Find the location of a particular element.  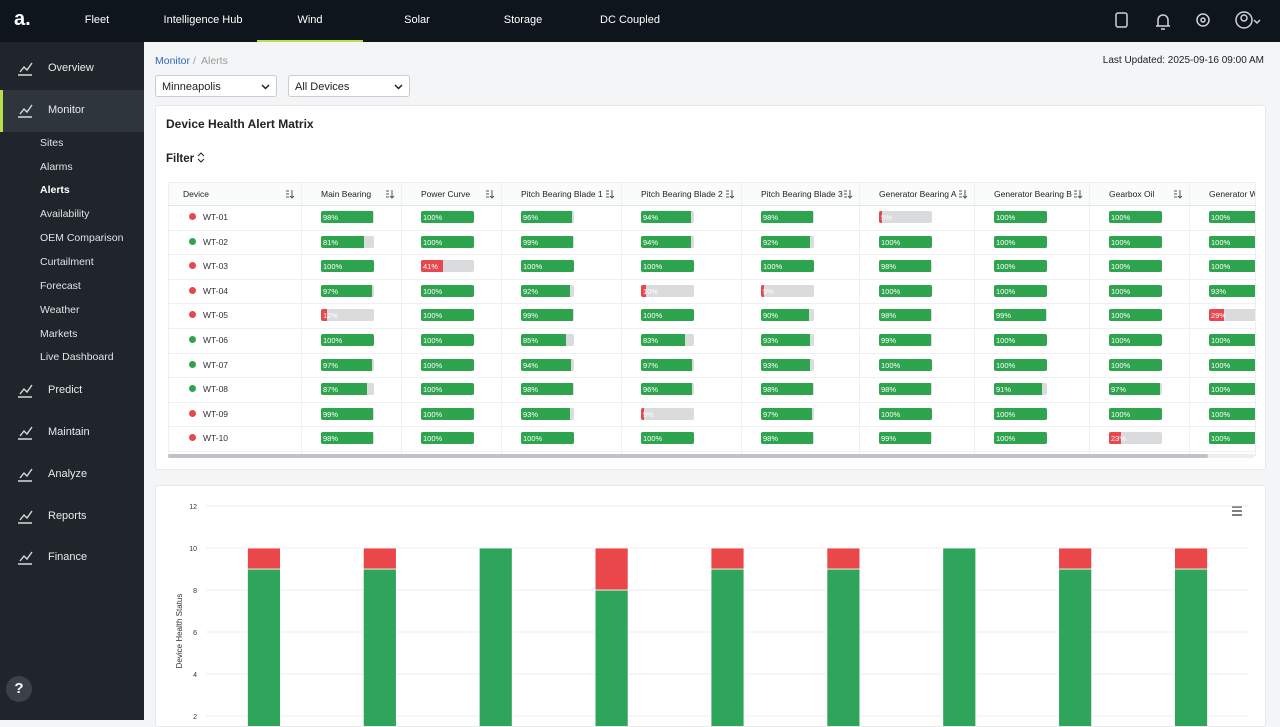

column-header: Generator Bearing A is located at coordinates (918, 194).